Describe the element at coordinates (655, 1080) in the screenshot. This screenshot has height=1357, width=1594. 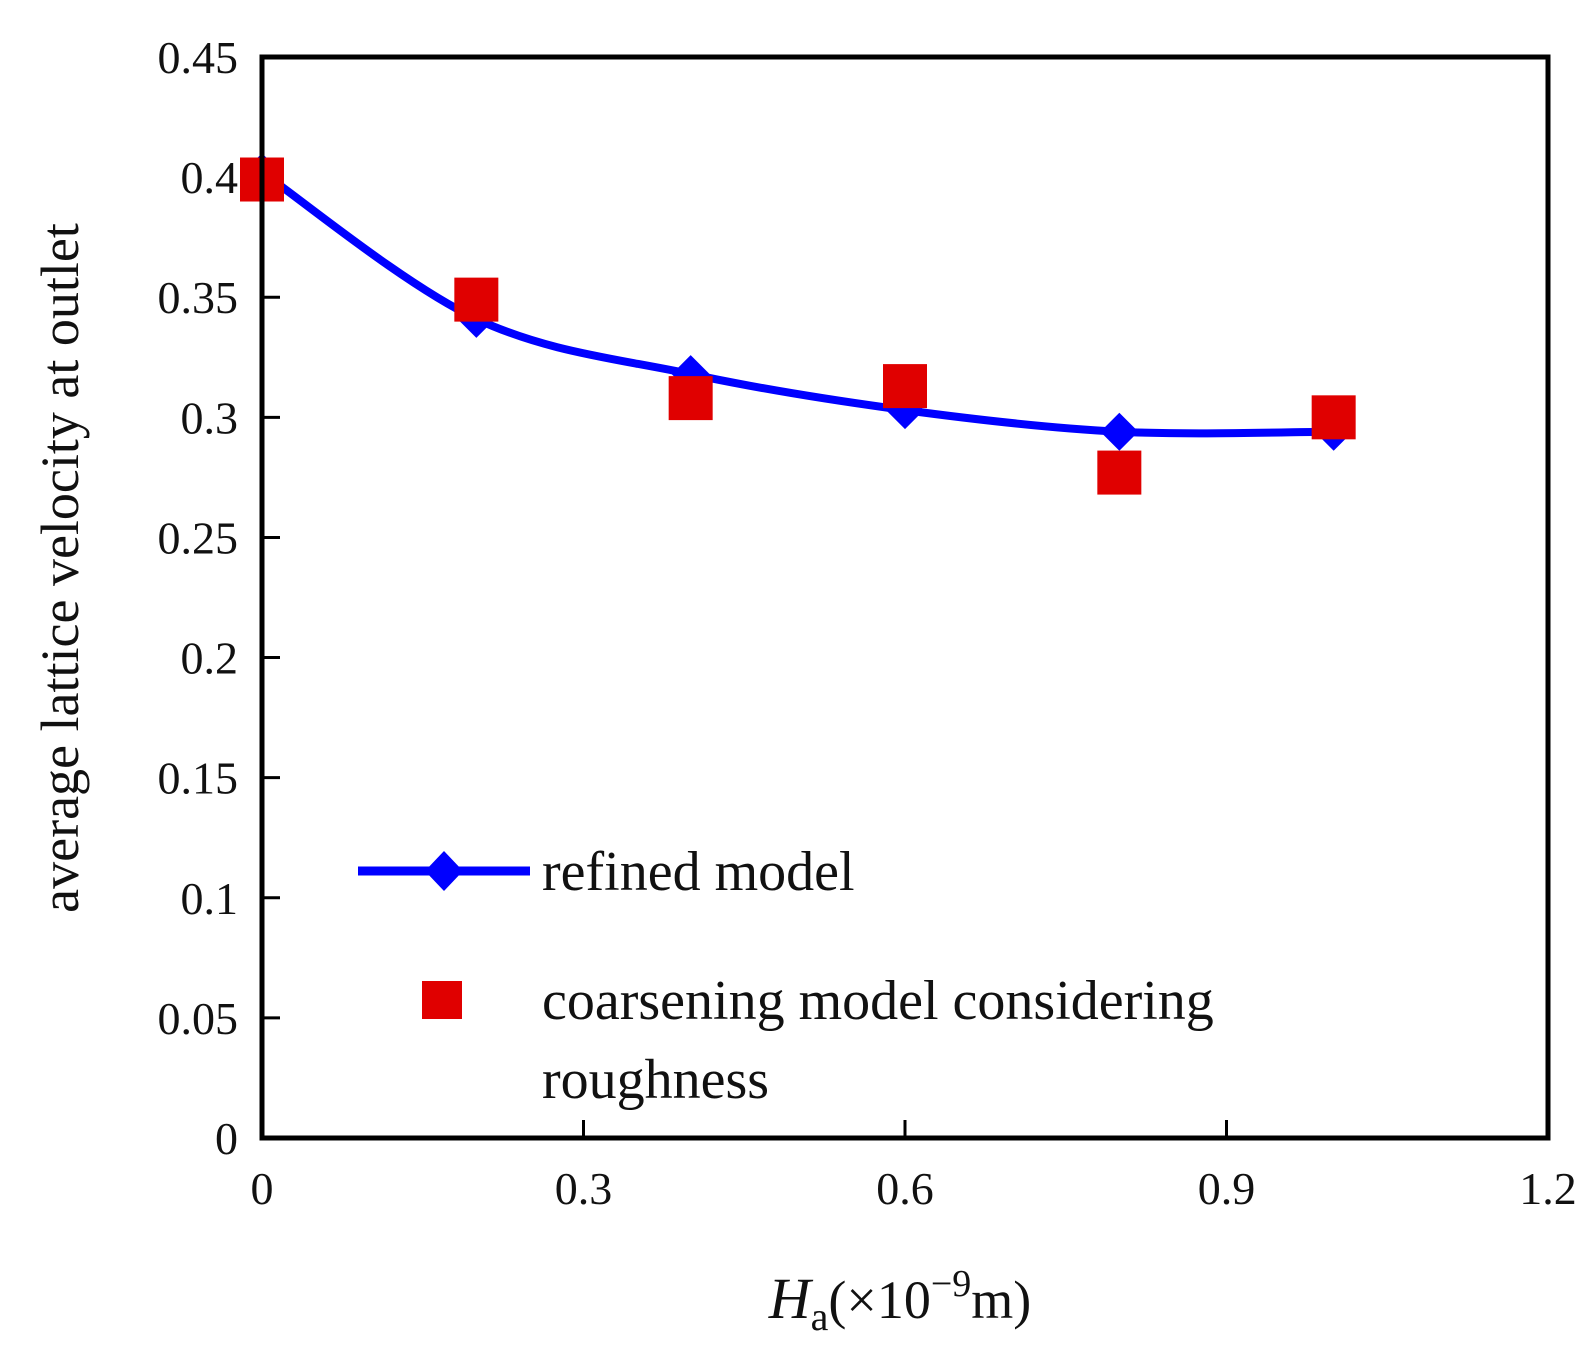
I see `legend-label-coarsening-line-2: roughness` at that location.